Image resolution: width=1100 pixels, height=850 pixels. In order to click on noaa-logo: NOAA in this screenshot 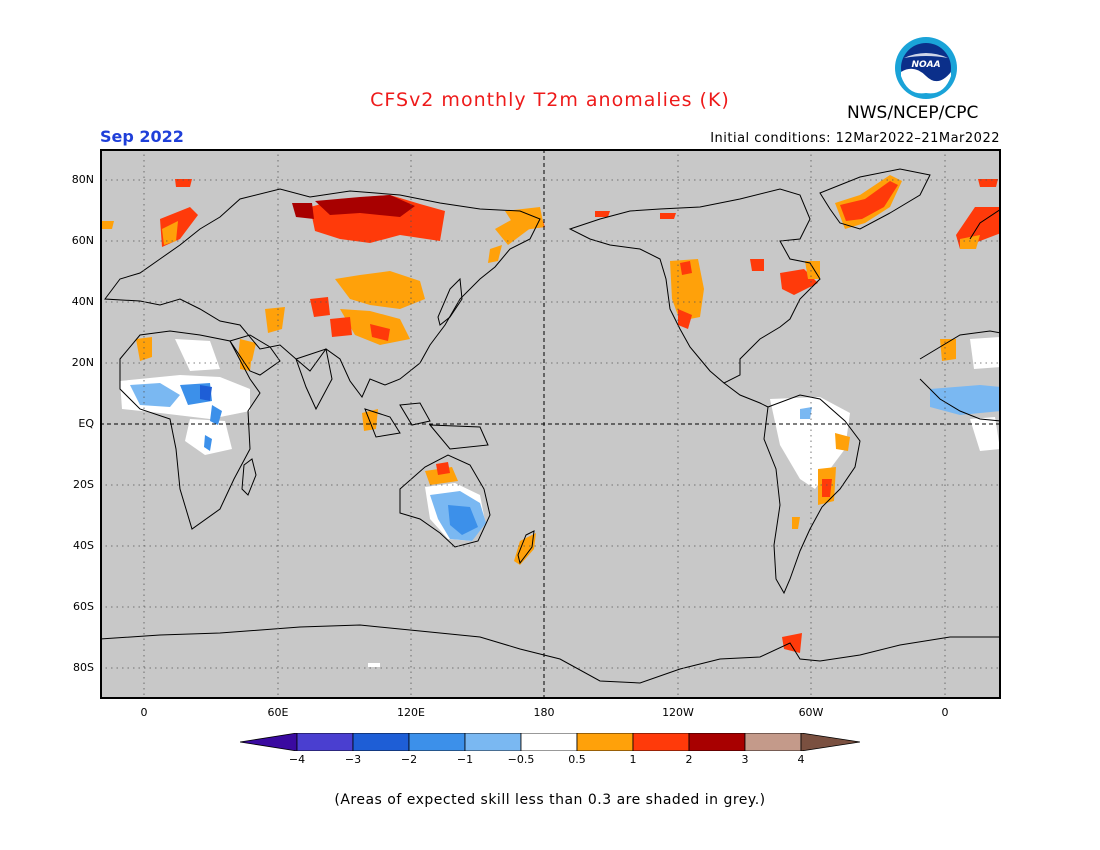, I will do `click(926, 68)`.